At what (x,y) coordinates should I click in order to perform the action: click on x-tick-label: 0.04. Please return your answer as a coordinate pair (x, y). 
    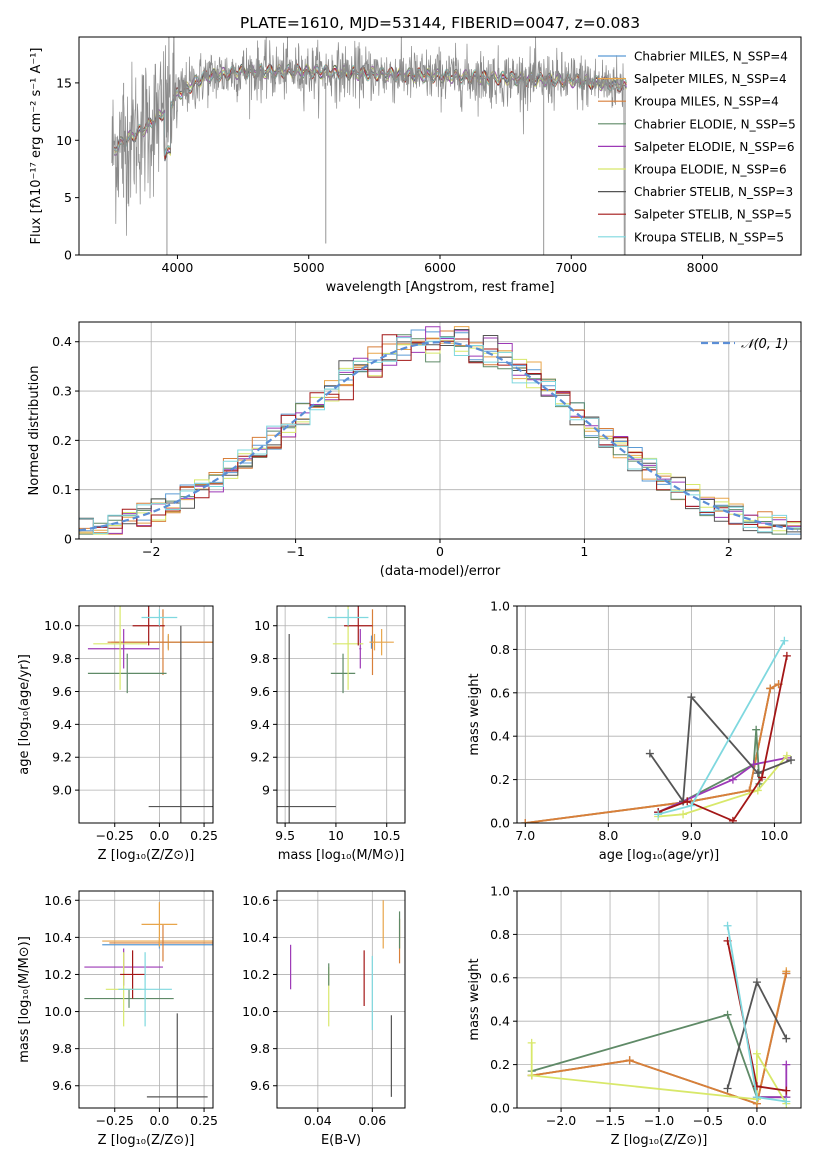
    Looking at the image, I should click on (318, 1120).